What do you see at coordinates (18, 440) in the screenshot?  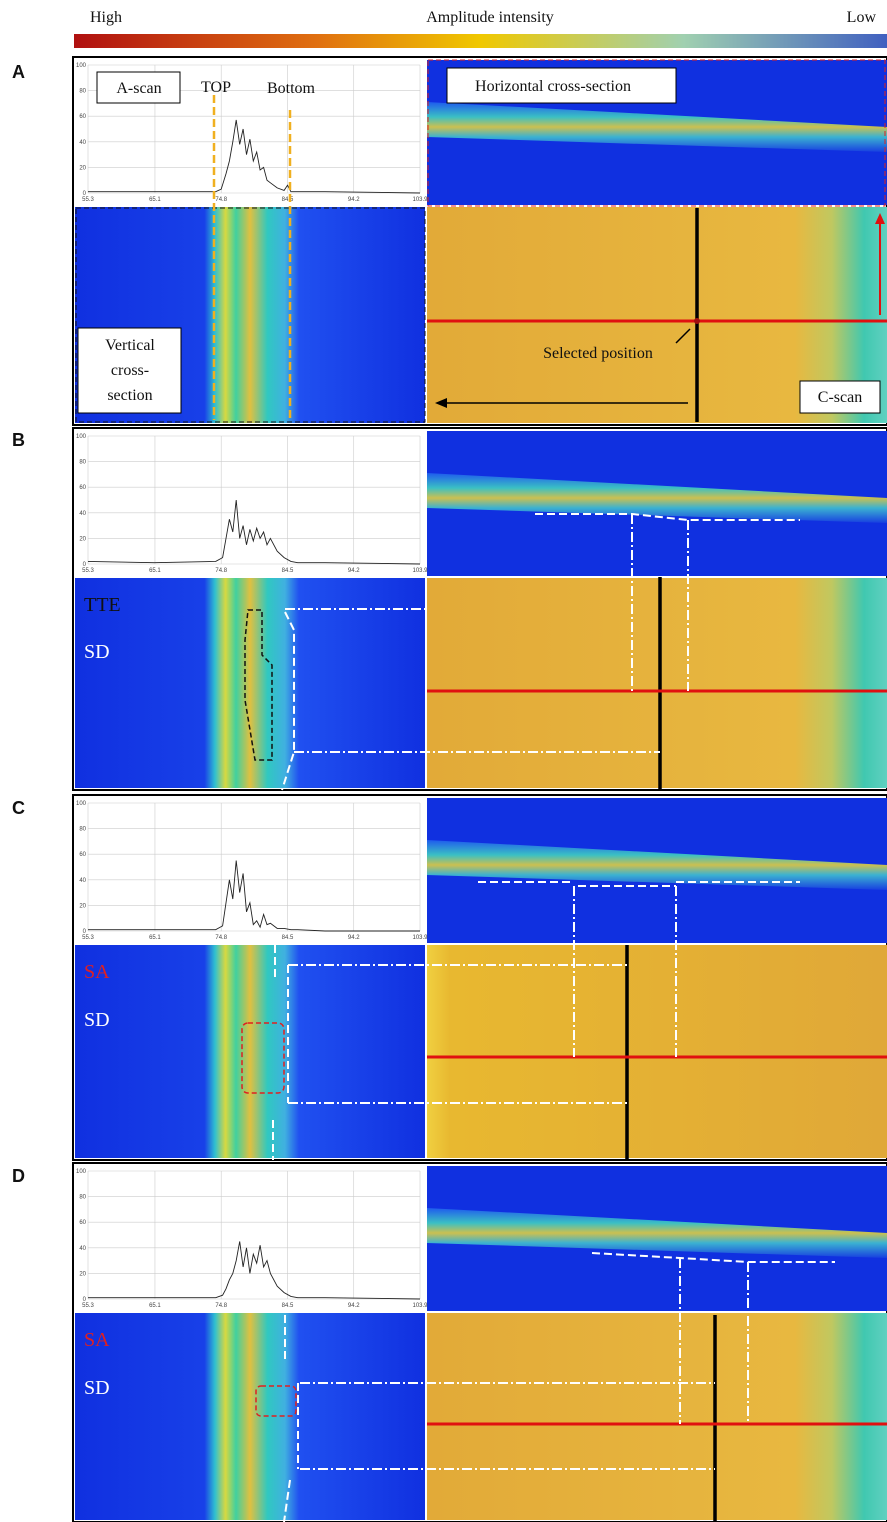 I see `panel-letter: B` at bounding box center [18, 440].